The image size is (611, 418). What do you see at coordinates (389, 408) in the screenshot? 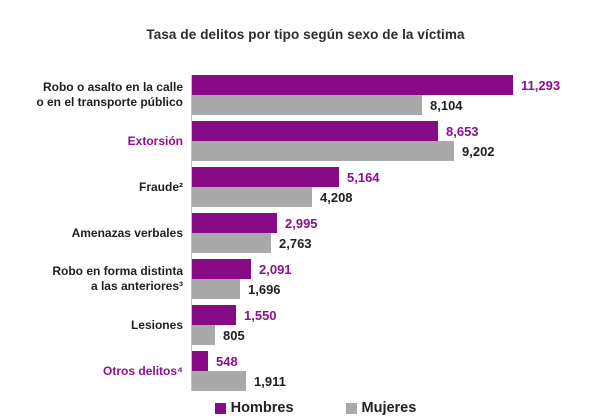
I see `legend-label-mujeres: Mujeres` at bounding box center [389, 408].